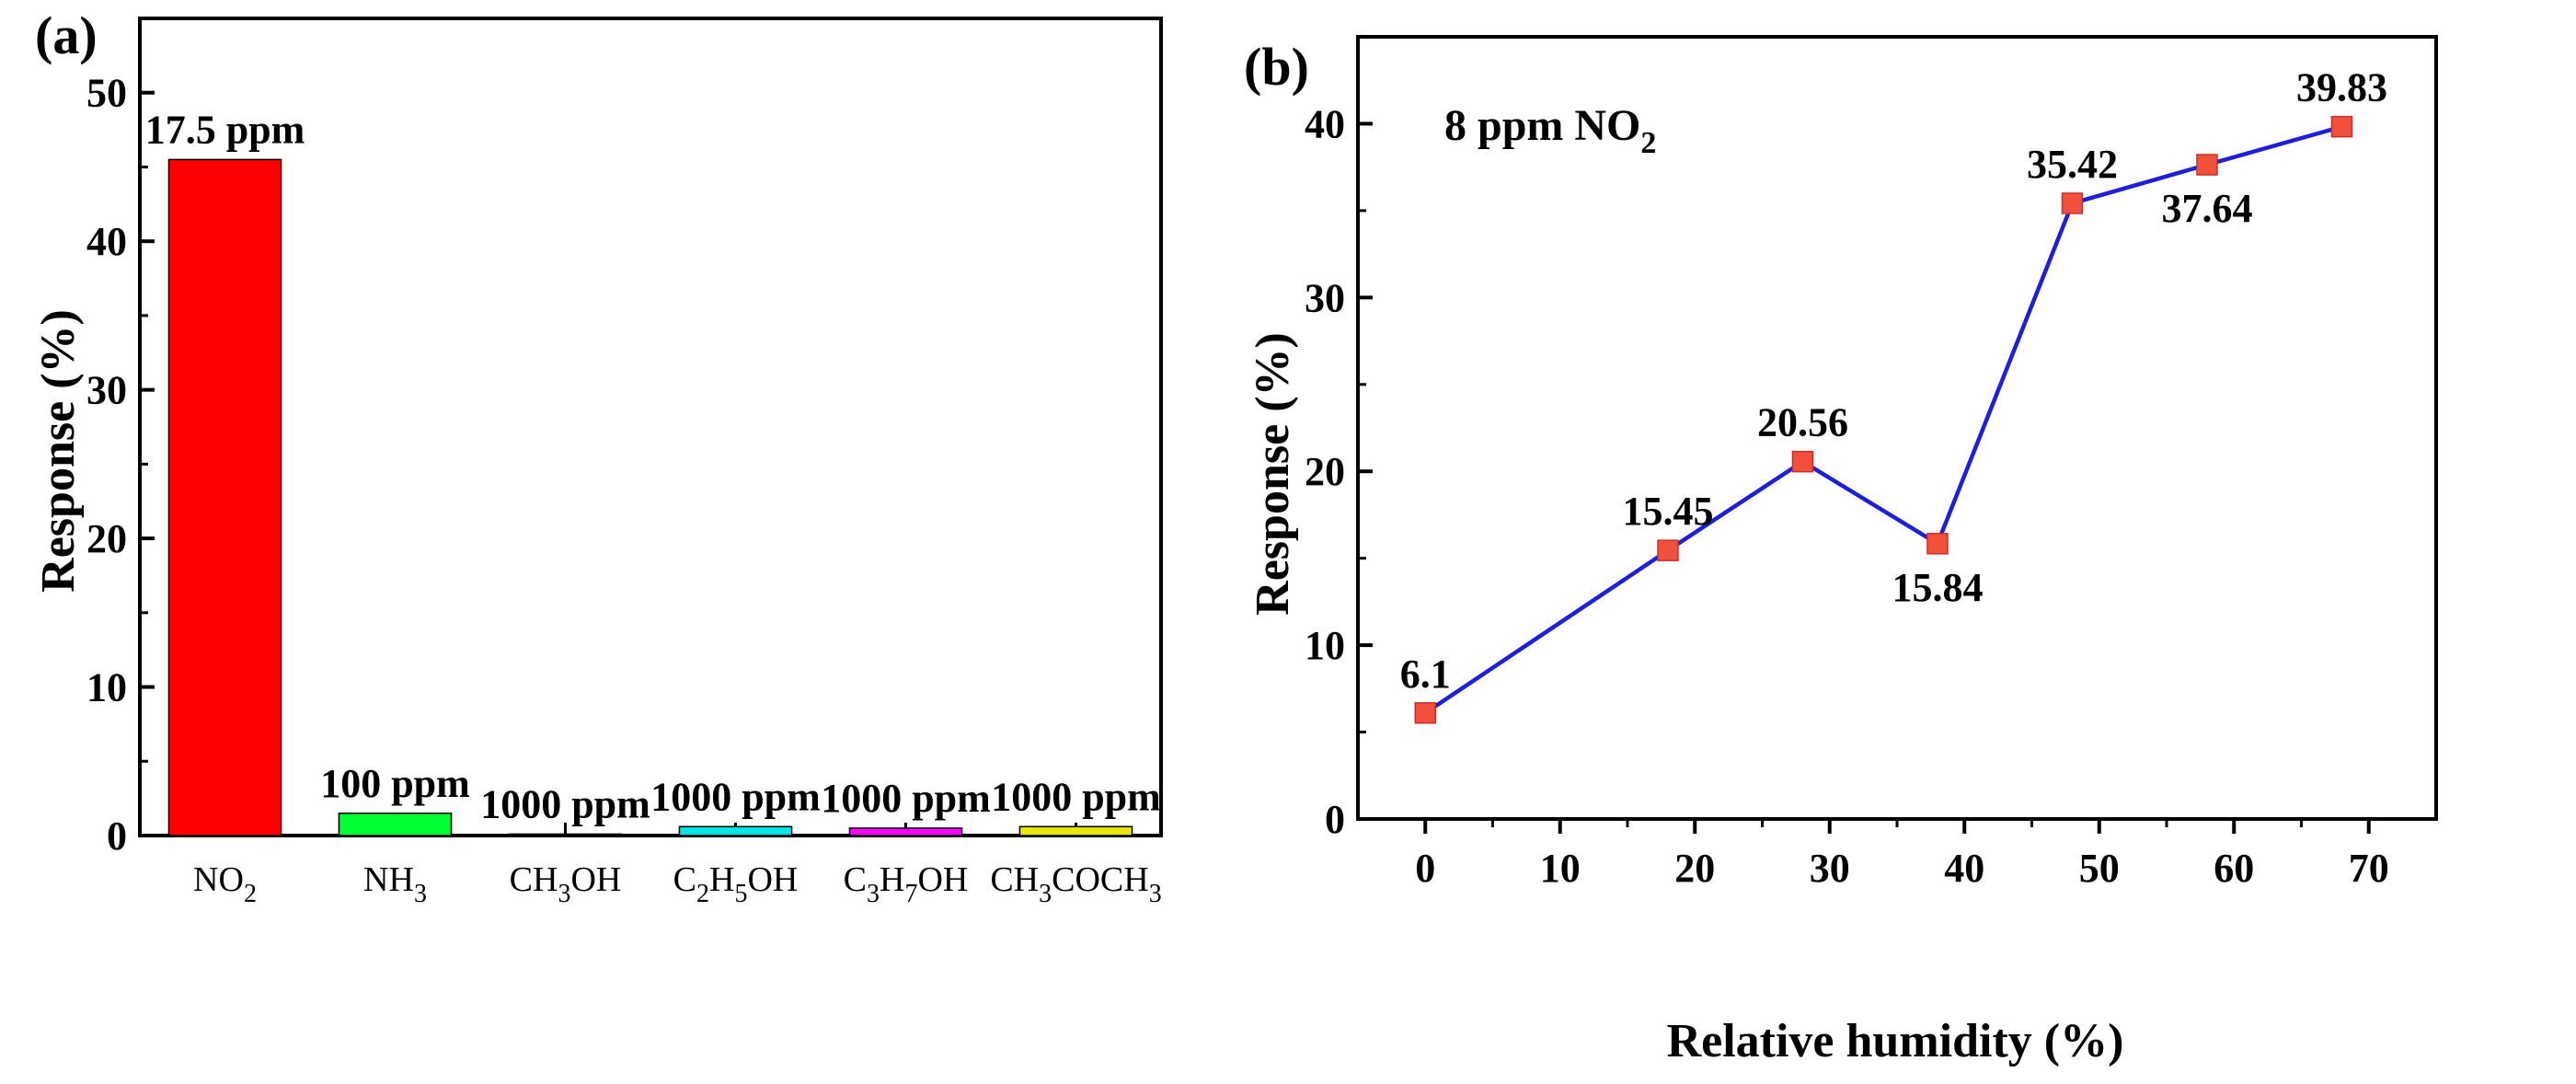 The height and width of the screenshot is (1084, 2576). What do you see at coordinates (106, 538) in the screenshot?
I see `panel-a-y-tick-label: 20` at bounding box center [106, 538].